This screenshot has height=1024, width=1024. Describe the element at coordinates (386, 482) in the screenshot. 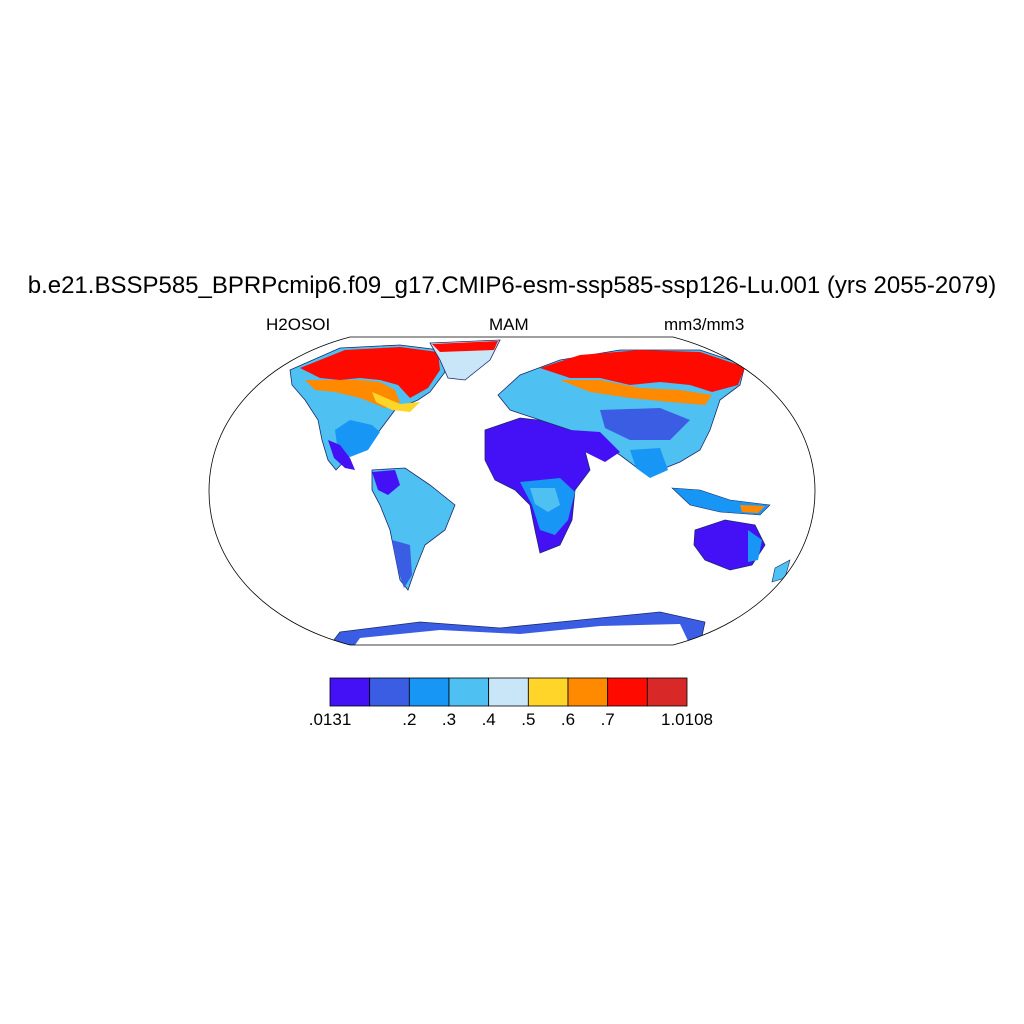

I see `south-america-dry` at that location.